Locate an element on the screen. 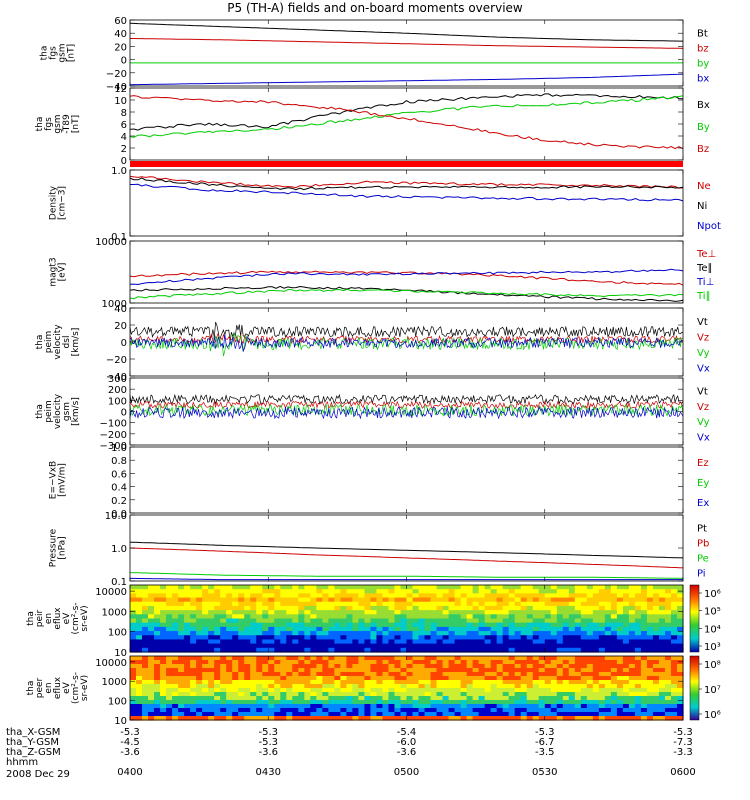  ephemeris-label: tha_Z-GSM is located at coordinates (33, 752).